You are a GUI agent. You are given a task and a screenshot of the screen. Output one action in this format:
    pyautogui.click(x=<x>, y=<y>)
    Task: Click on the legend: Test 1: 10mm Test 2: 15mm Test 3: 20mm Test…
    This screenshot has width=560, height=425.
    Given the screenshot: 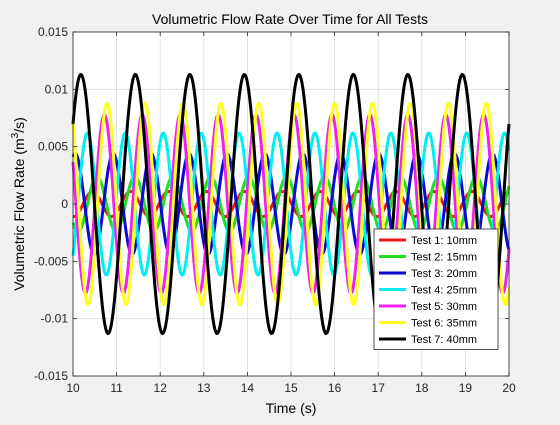 What is the action you would take?
    pyautogui.click(x=436, y=289)
    